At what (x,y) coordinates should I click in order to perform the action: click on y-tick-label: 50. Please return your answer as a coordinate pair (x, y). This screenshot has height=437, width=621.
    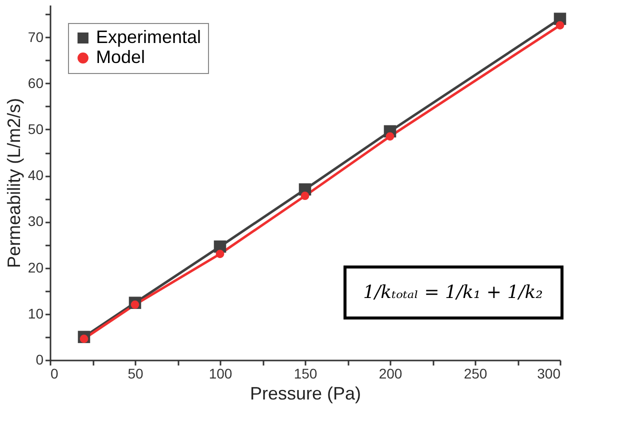
    Looking at the image, I should click on (36, 128).